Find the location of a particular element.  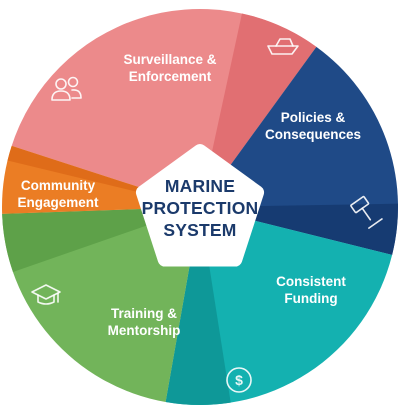

center-title-line-2: PROTECTION is located at coordinates (200, 208).